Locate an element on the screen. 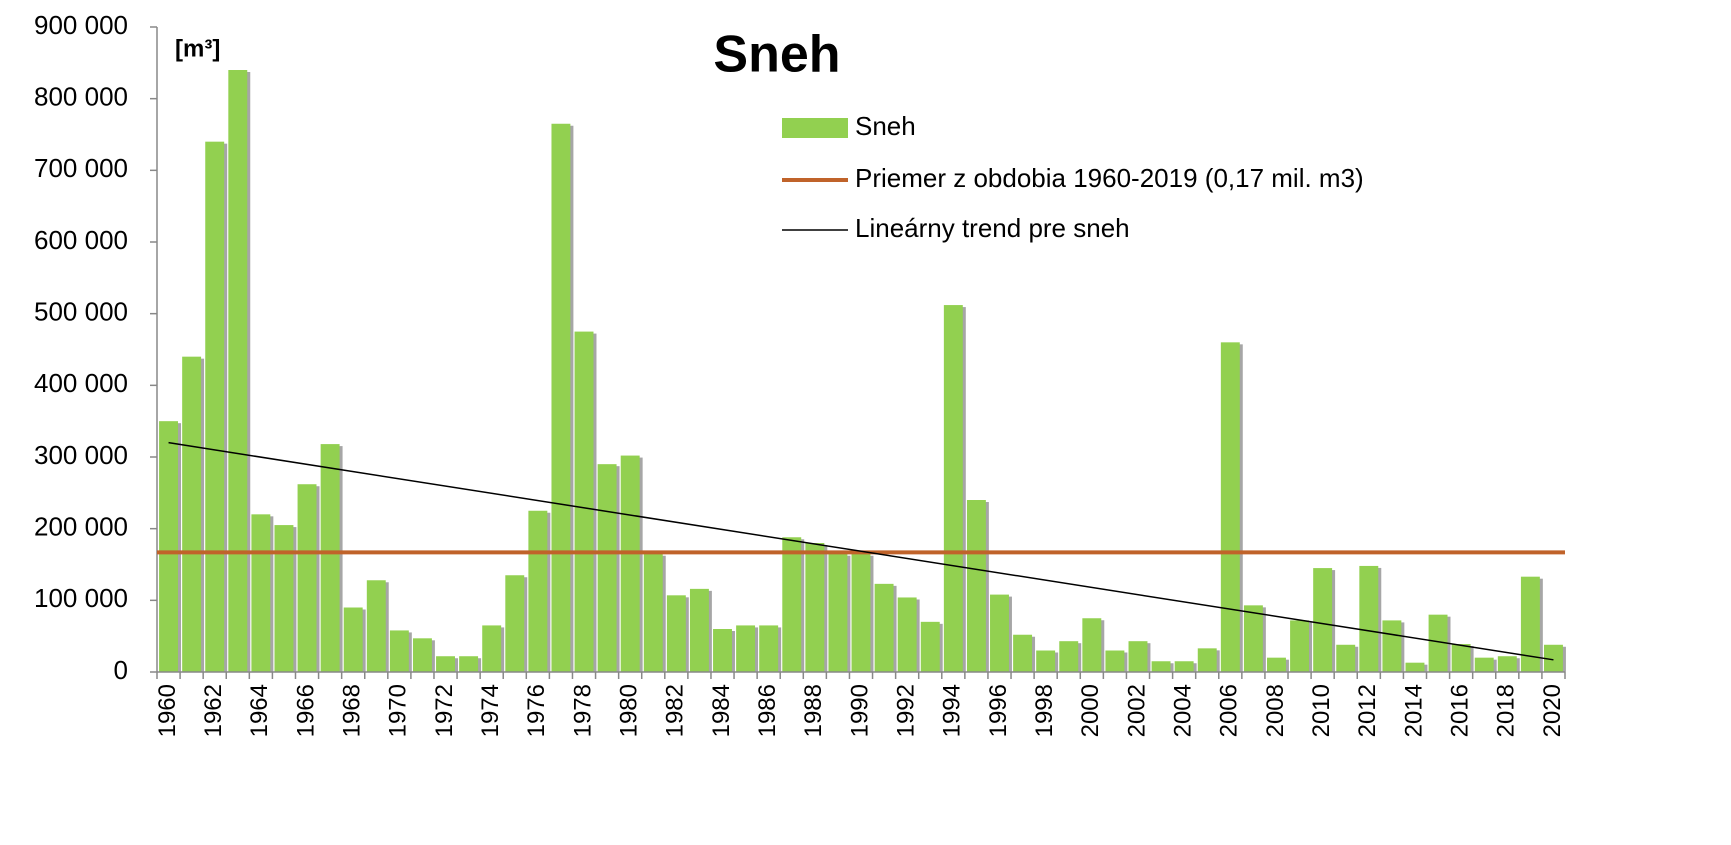  x-tick-label: 2004 is located at coordinates (1182, 710).